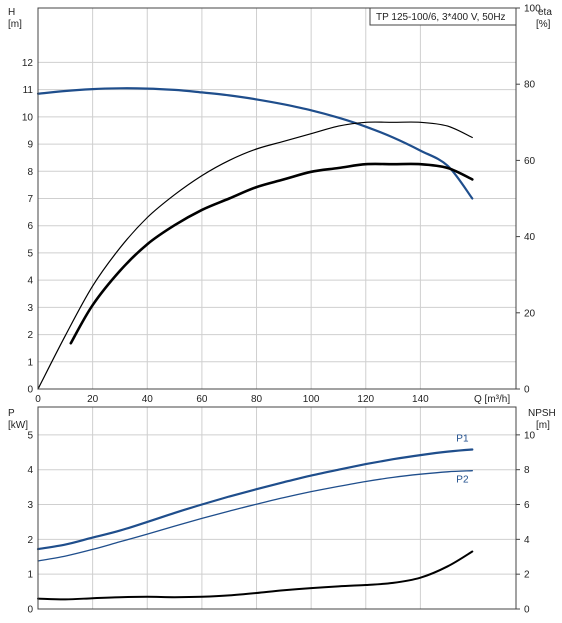 This screenshot has height=623, width=562. What do you see at coordinates (30, 540) in the screenshot?
I see `bottom-left-tick-label: 2` at bounding box center [30, 540].